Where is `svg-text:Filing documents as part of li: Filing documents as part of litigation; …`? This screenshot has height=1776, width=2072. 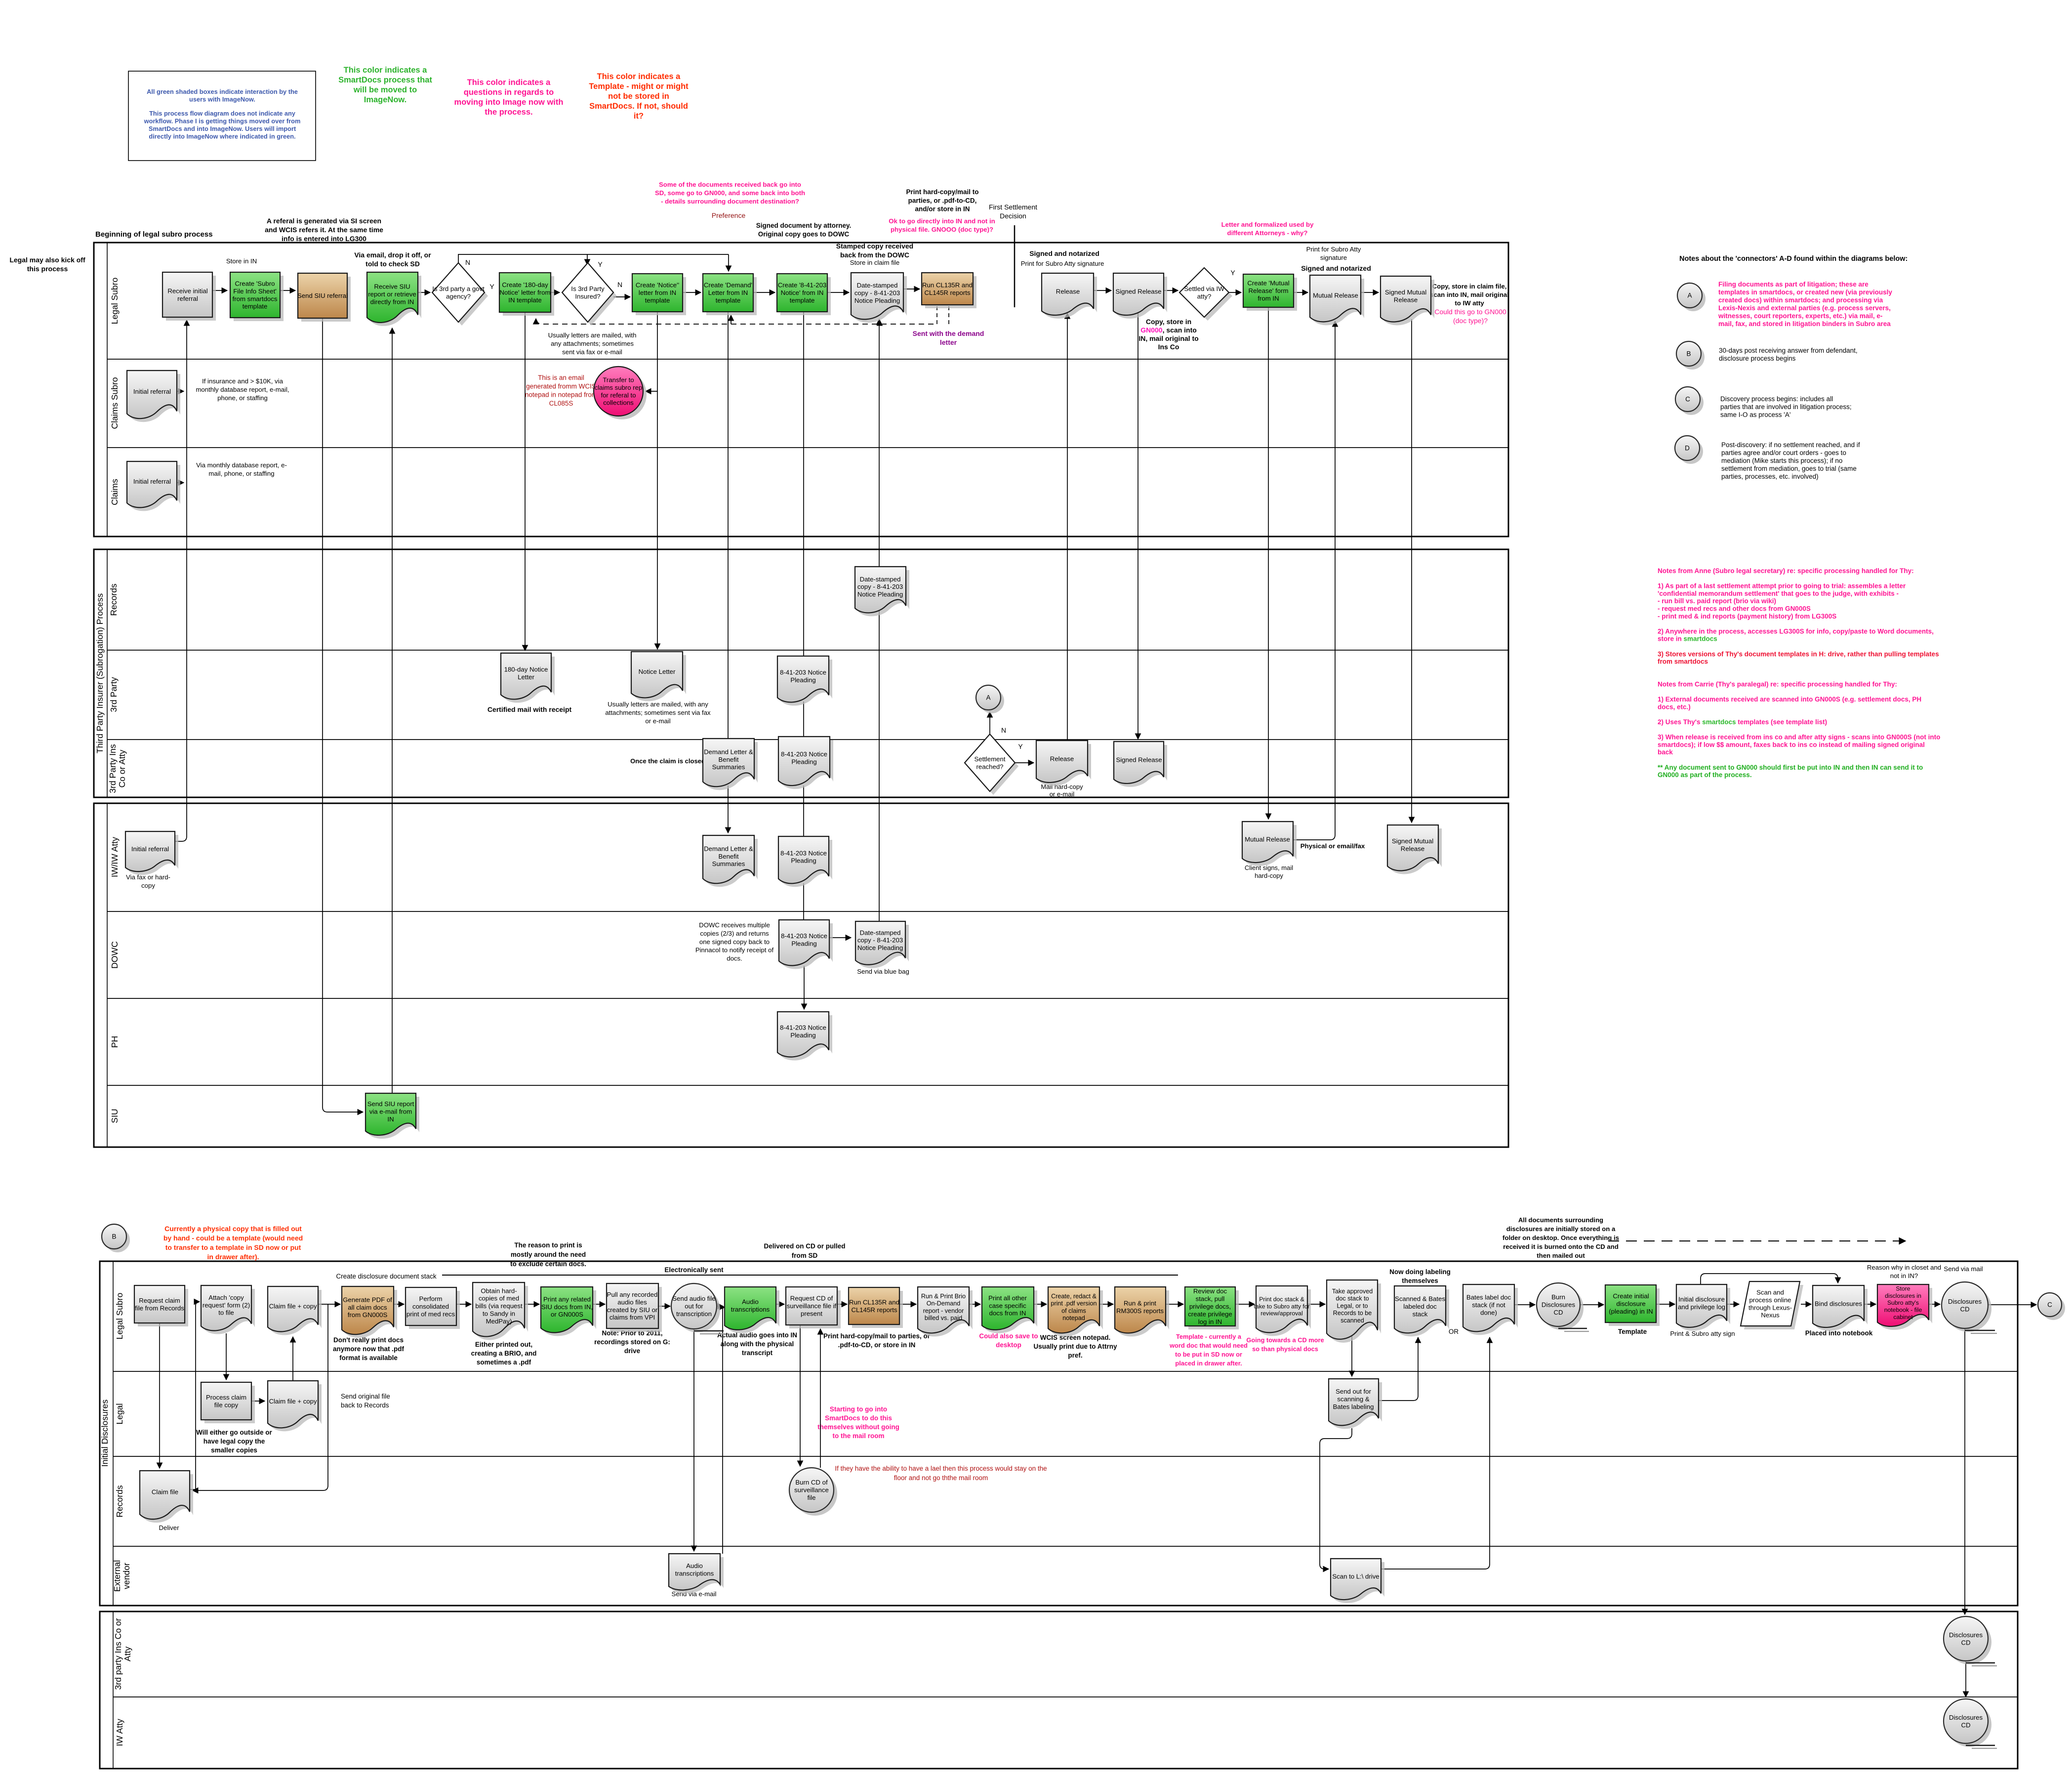 svg-text:Filing documents as part of li: Filing documents as part of litigation; … is located at coordinates (1805, 304).